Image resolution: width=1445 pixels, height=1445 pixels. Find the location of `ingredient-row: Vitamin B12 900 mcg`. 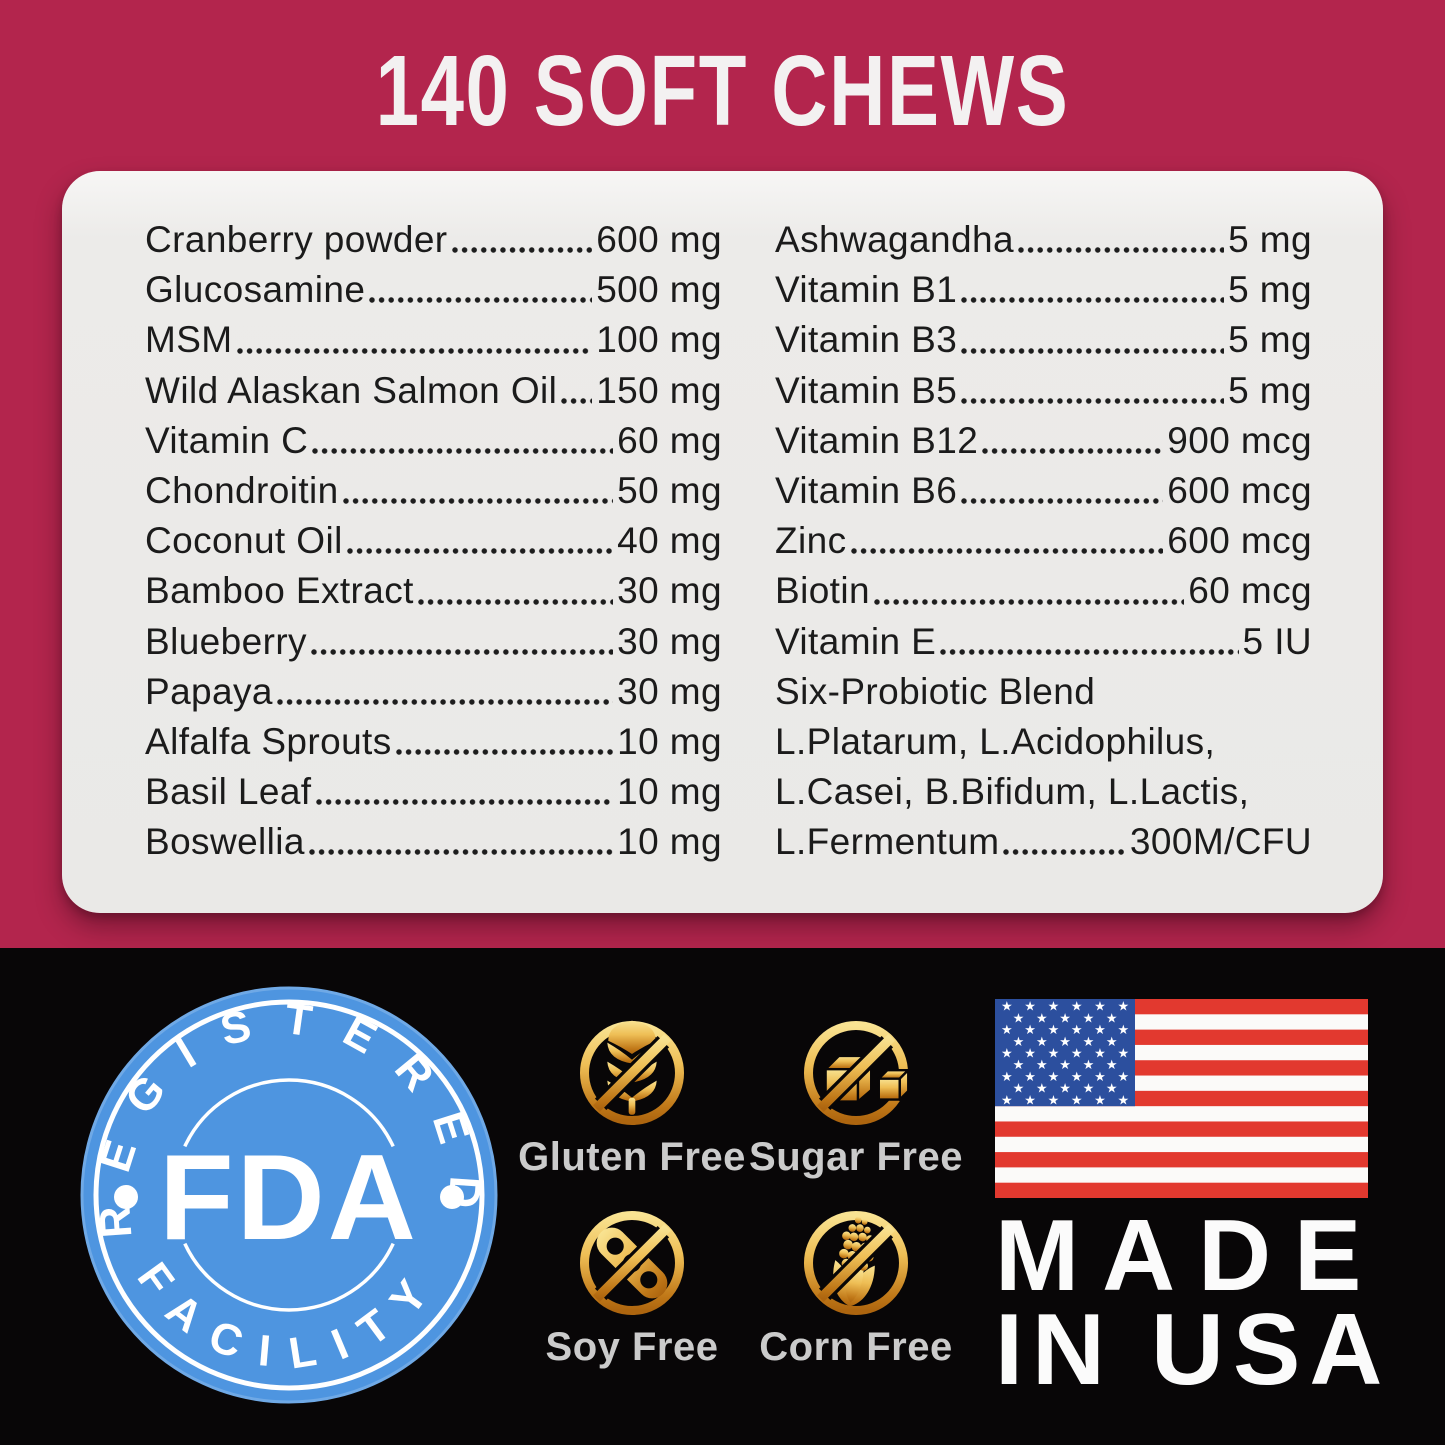

ingredient-row: Vitamin B12 900 mcg is located at coordinates (1043, 441).